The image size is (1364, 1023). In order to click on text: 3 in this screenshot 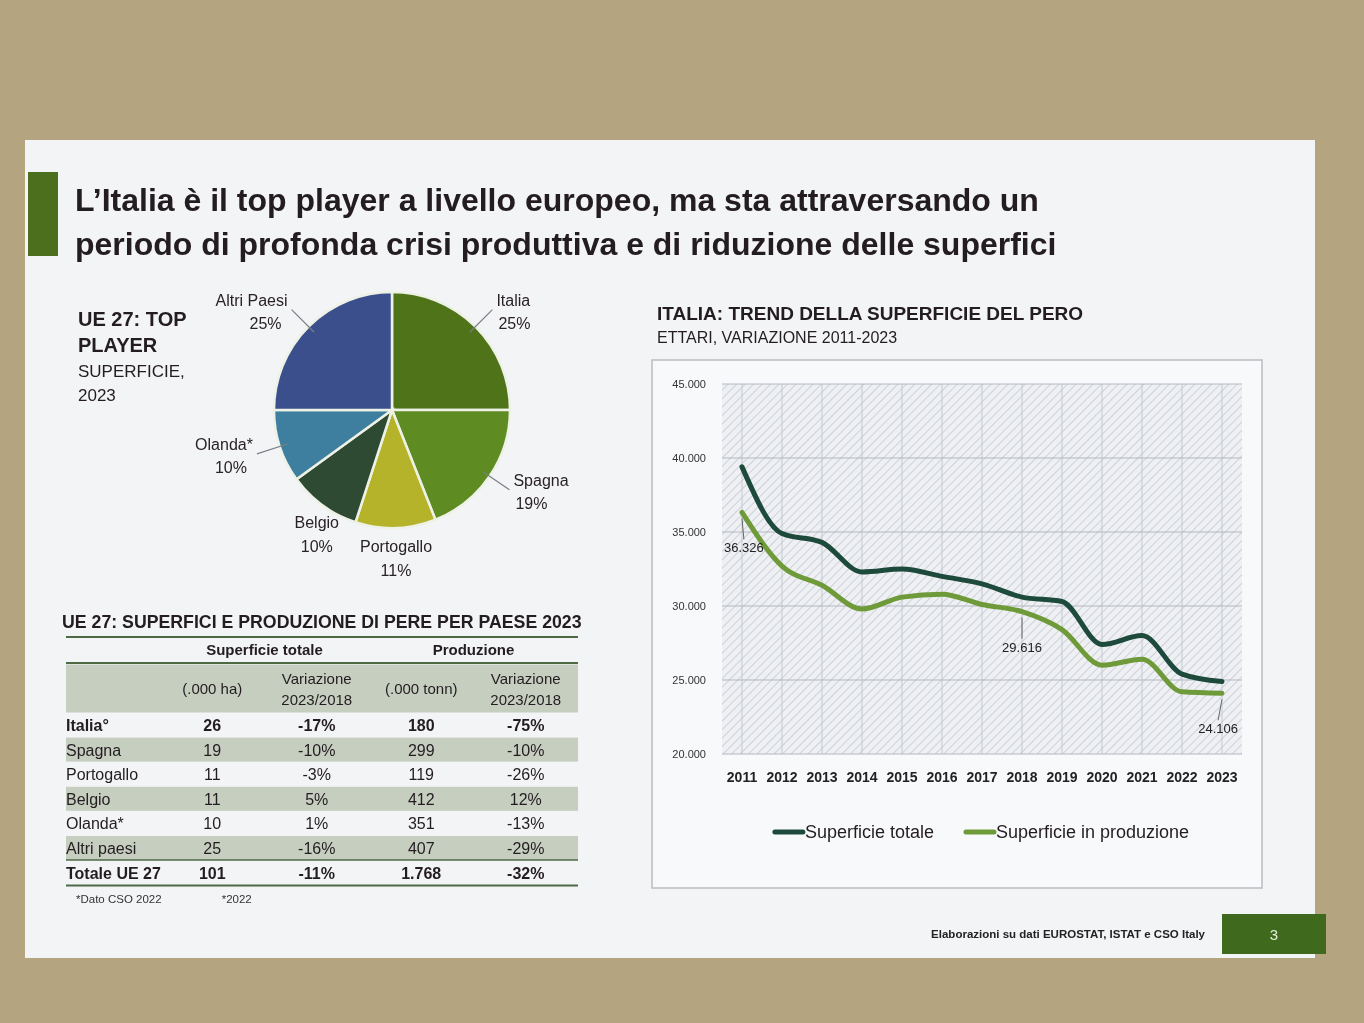, I will do `click(1274, 934)`.